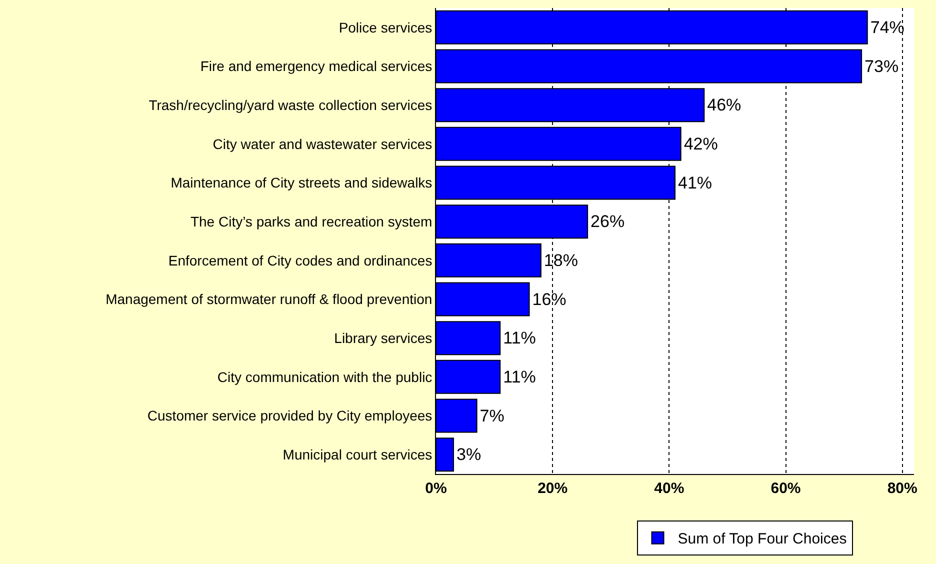  Describe the element at coordinates (669, 488) in the screenshot. I see `x-tick-label: 40%` at that location.